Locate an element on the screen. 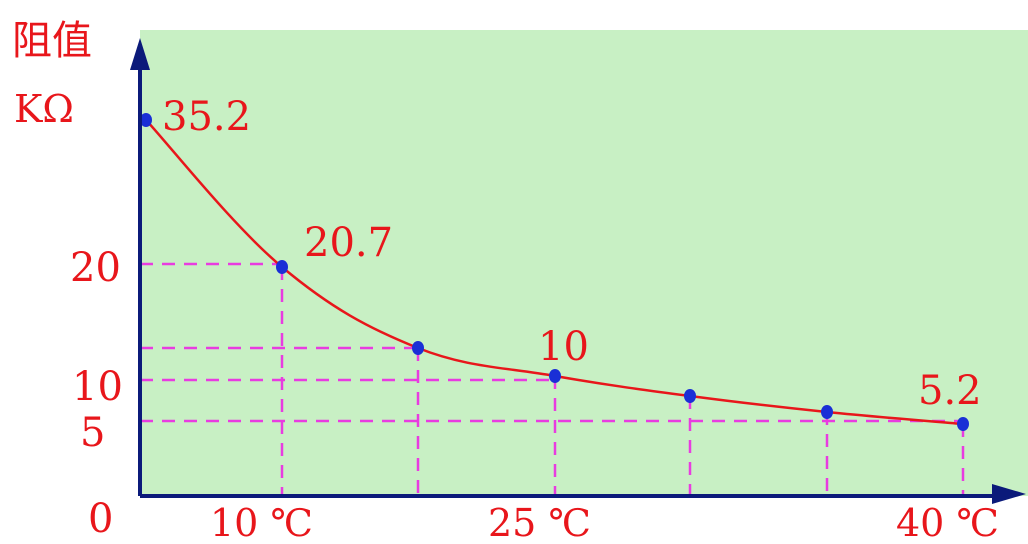 This screenshot has width=1028, height=544. y-tick-label: 20 is located at coordinates (95, 268).